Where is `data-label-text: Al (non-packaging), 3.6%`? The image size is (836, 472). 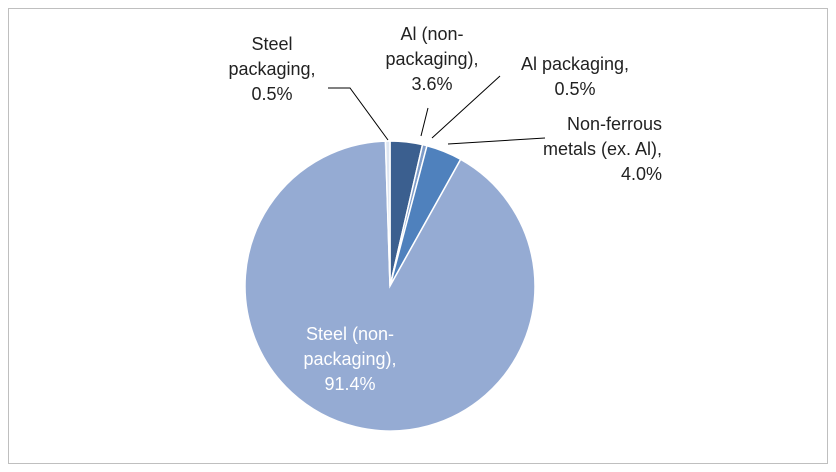 data-label-text: Al (non-packaging), 3.6% is located at coordinates (432, 59).